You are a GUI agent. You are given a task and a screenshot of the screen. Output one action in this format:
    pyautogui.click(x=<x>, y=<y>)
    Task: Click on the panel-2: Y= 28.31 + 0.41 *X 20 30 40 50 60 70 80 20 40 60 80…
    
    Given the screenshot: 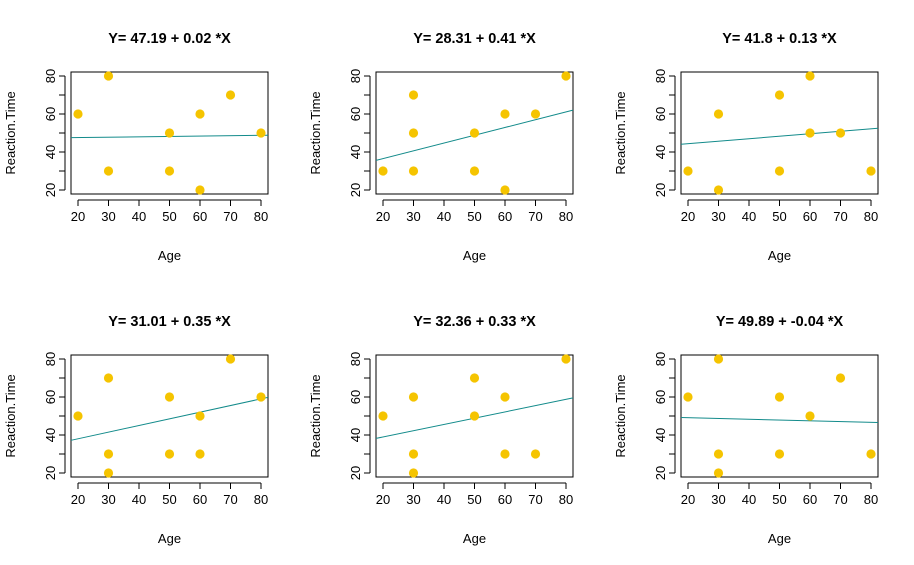 What is the action you would take?
    pyautogui.click(x=441, y=147)
    